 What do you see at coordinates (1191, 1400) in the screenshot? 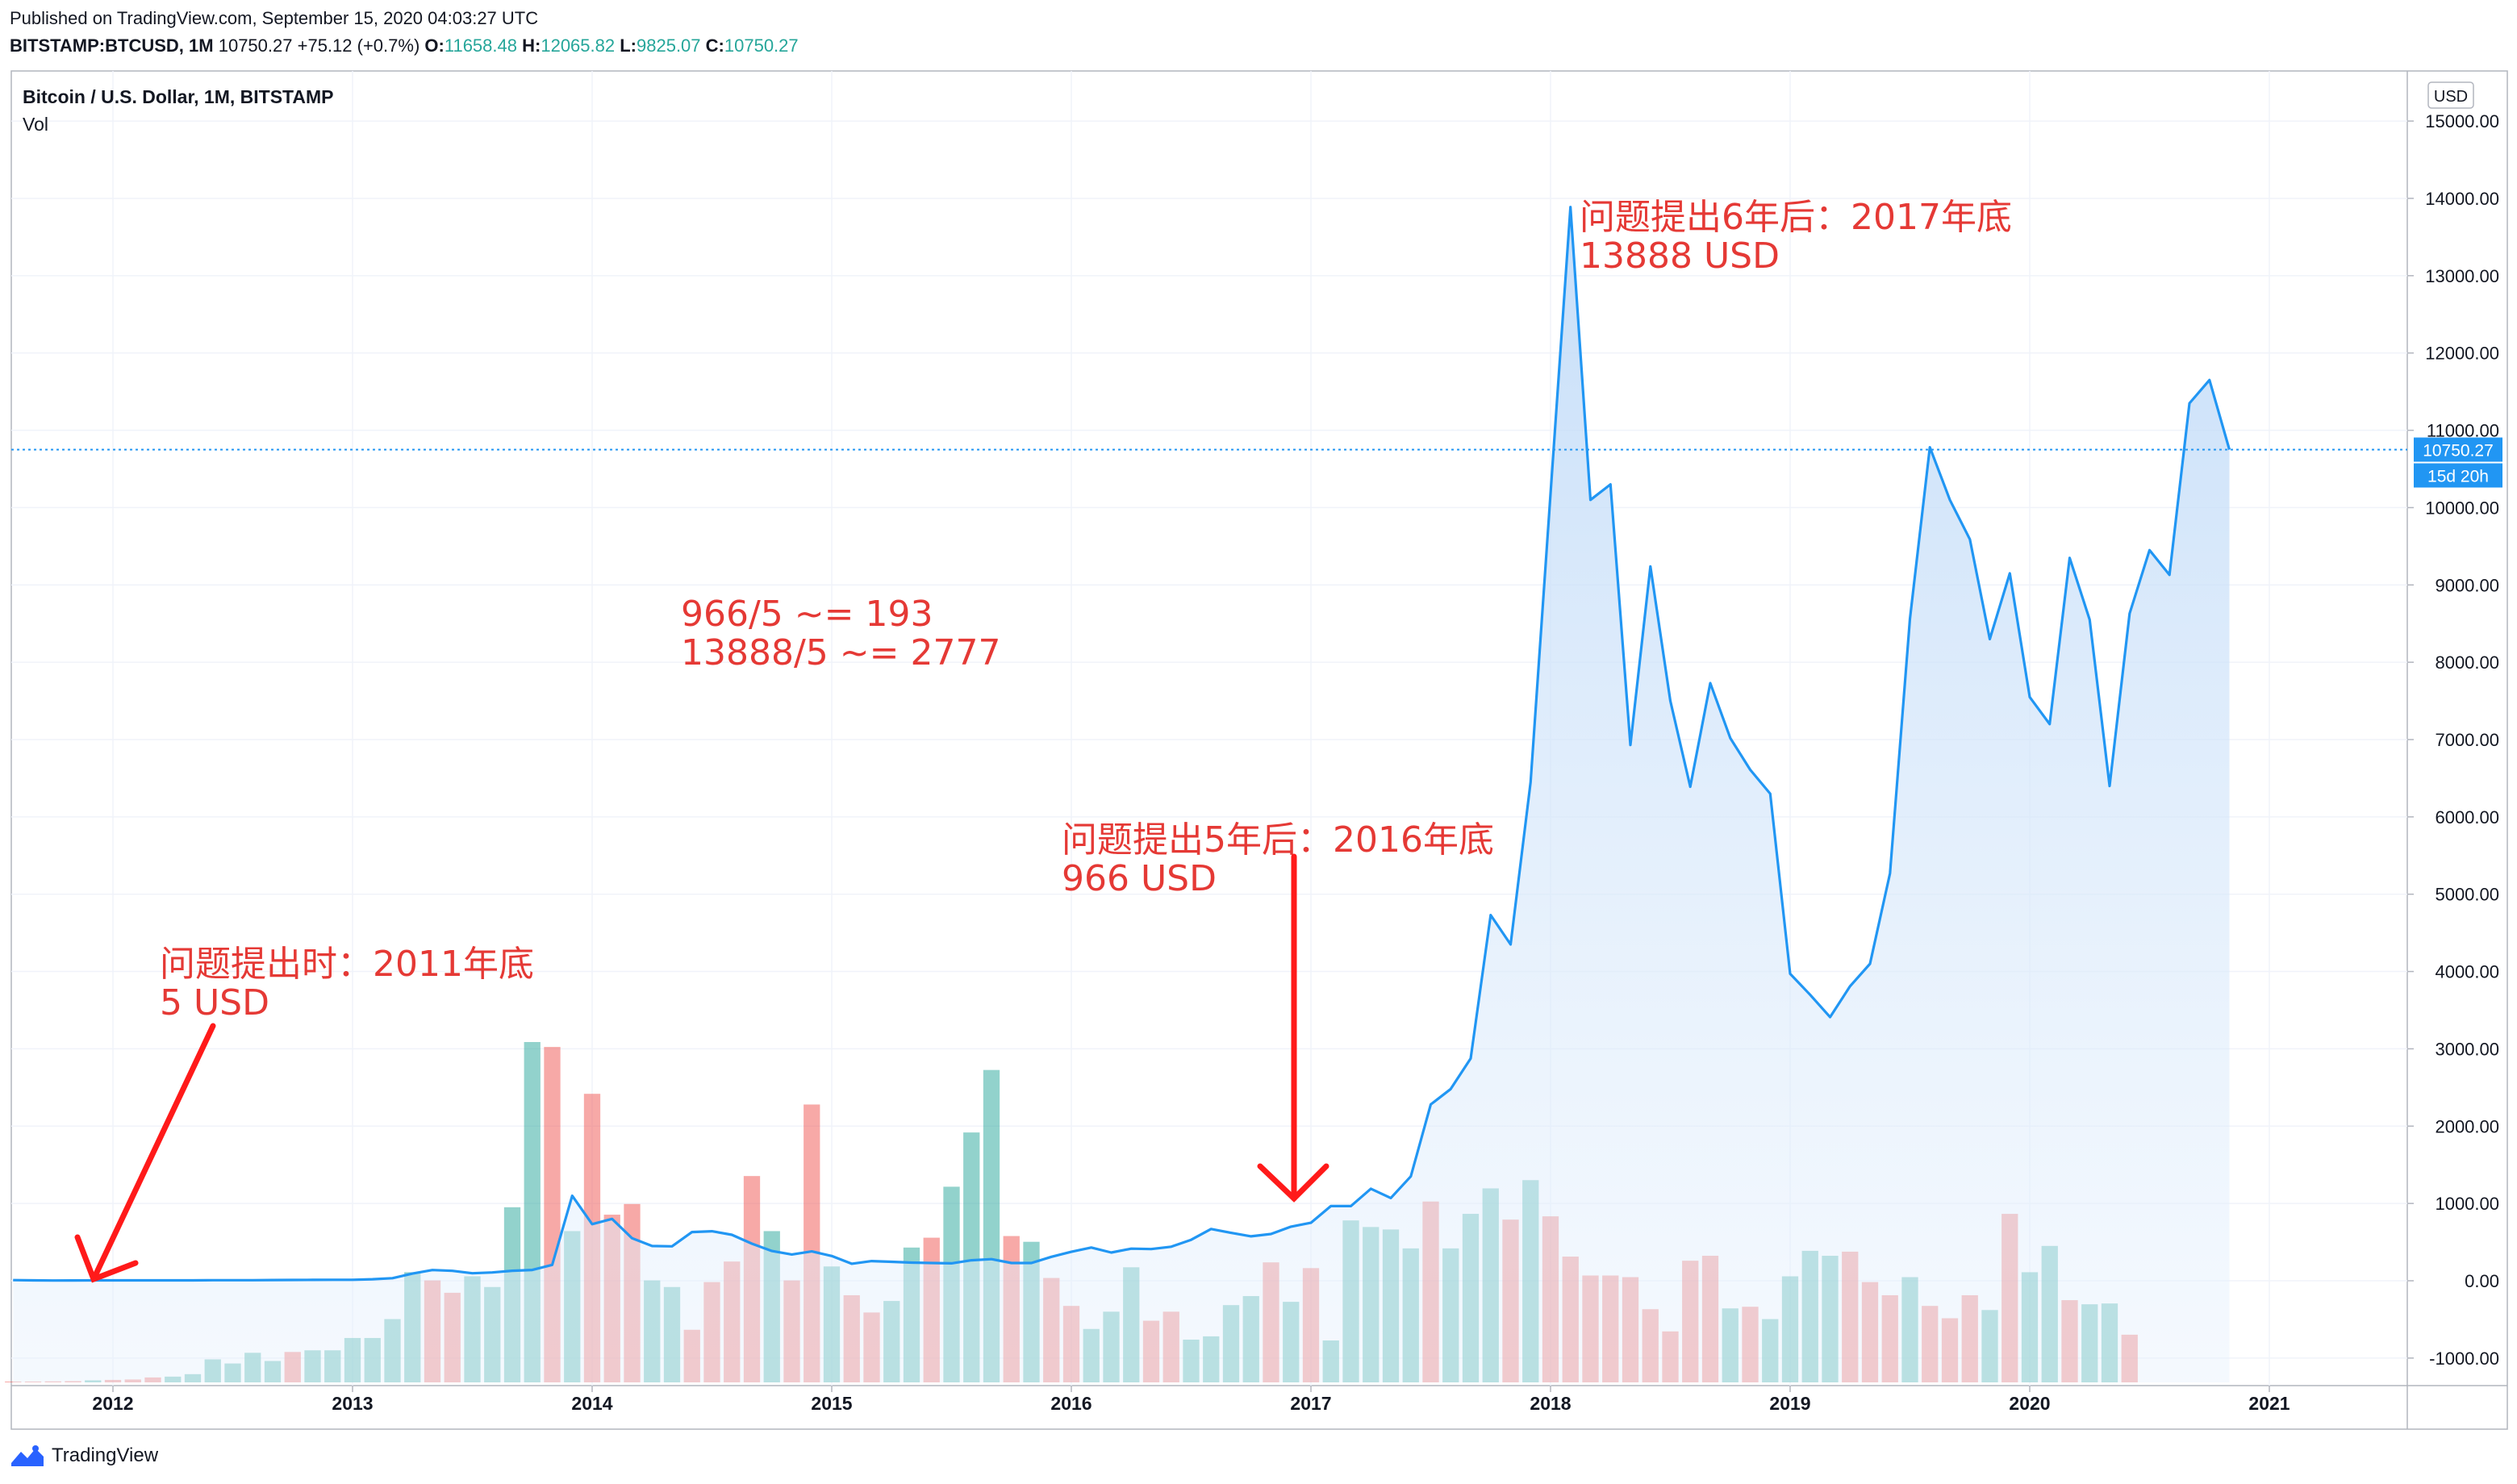
I see `time-axis-ticks: 2012 2013 2014 2015 2016 2017 2018 2019 2020 2021` at bounding box center [1191, 1400].